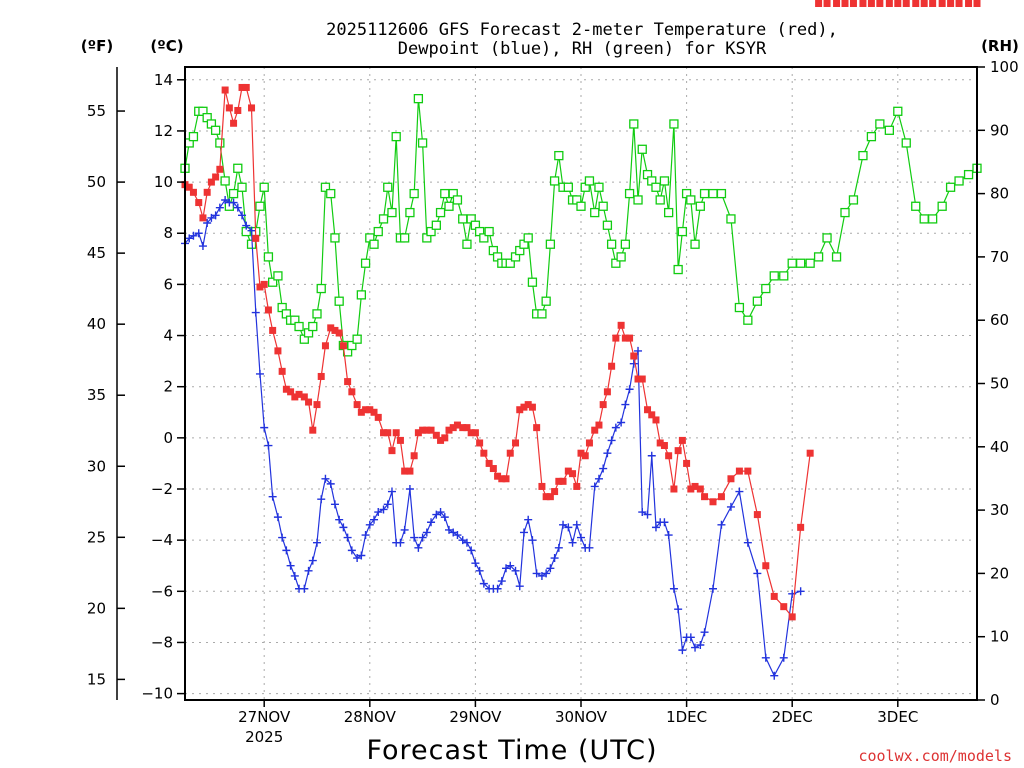 This screenshot has width=1024, height=768. I want to click on celsius-tick-label: −4, so click(162, 540).